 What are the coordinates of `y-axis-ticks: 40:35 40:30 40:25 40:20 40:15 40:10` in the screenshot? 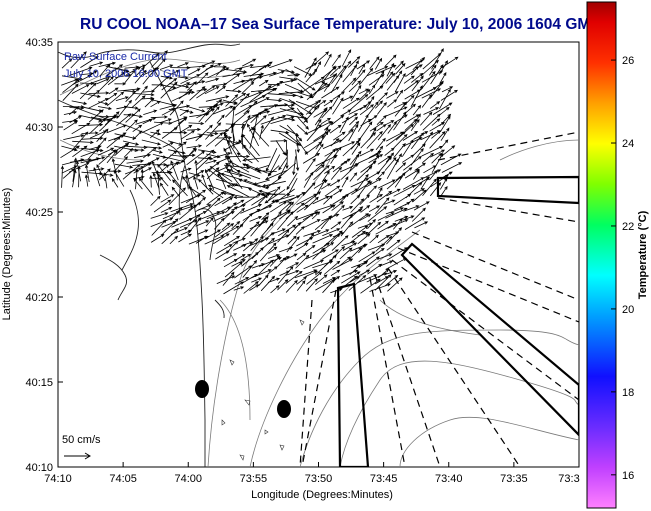 It's located at (44, 255).